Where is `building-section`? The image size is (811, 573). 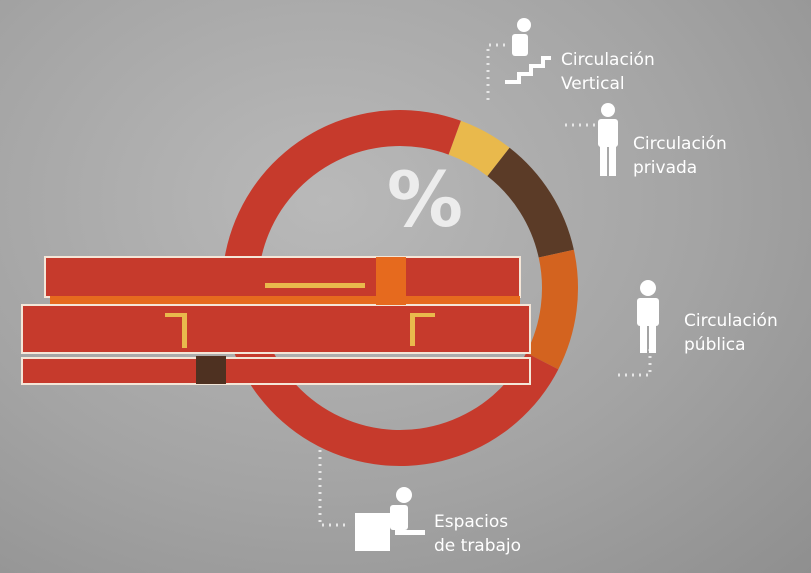 building-section is located at coordinates (276, 320).